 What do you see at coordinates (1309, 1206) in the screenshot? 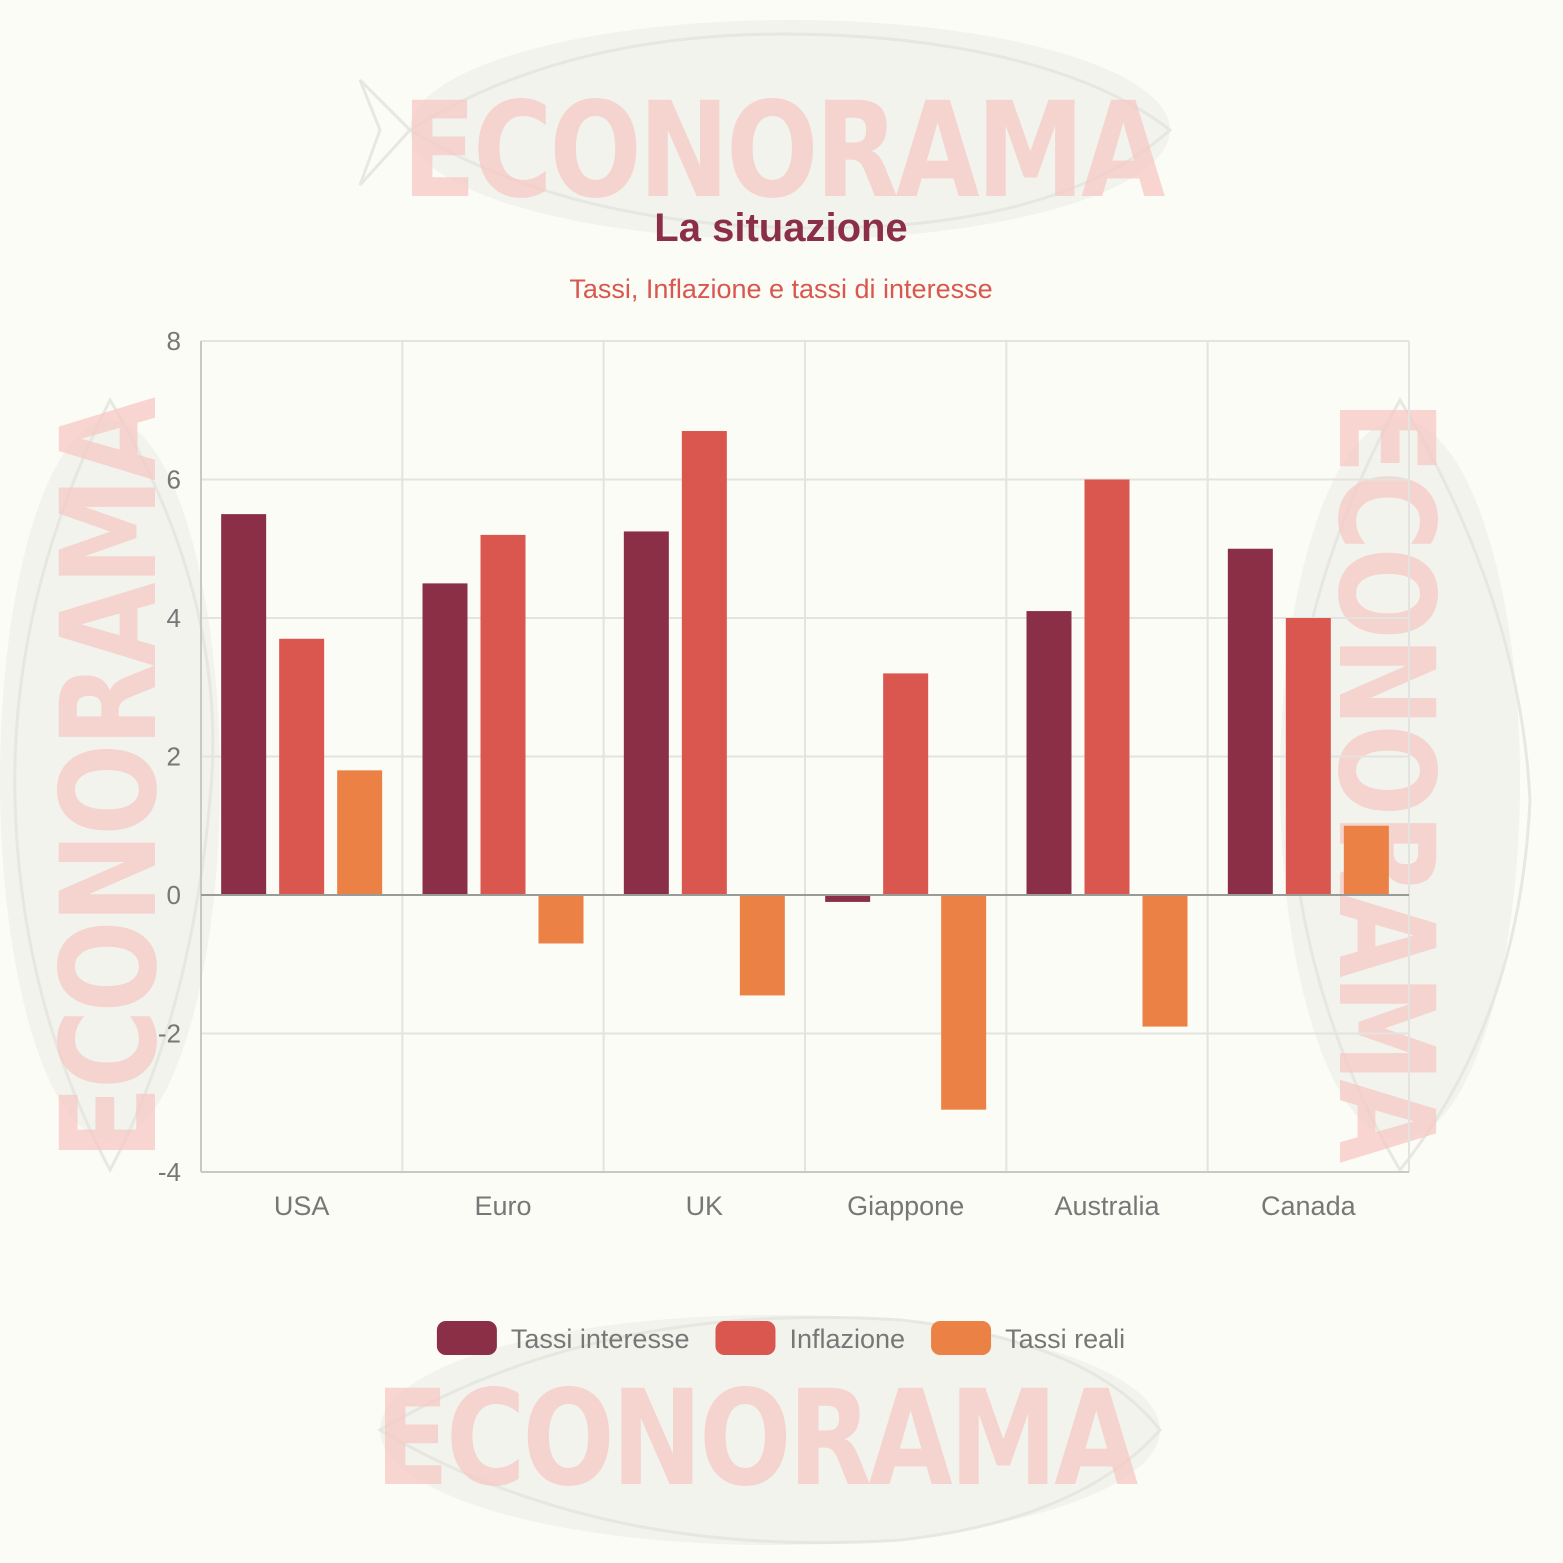
I see `x-tick-label: Canada` at bounding box center [1309, 1206].